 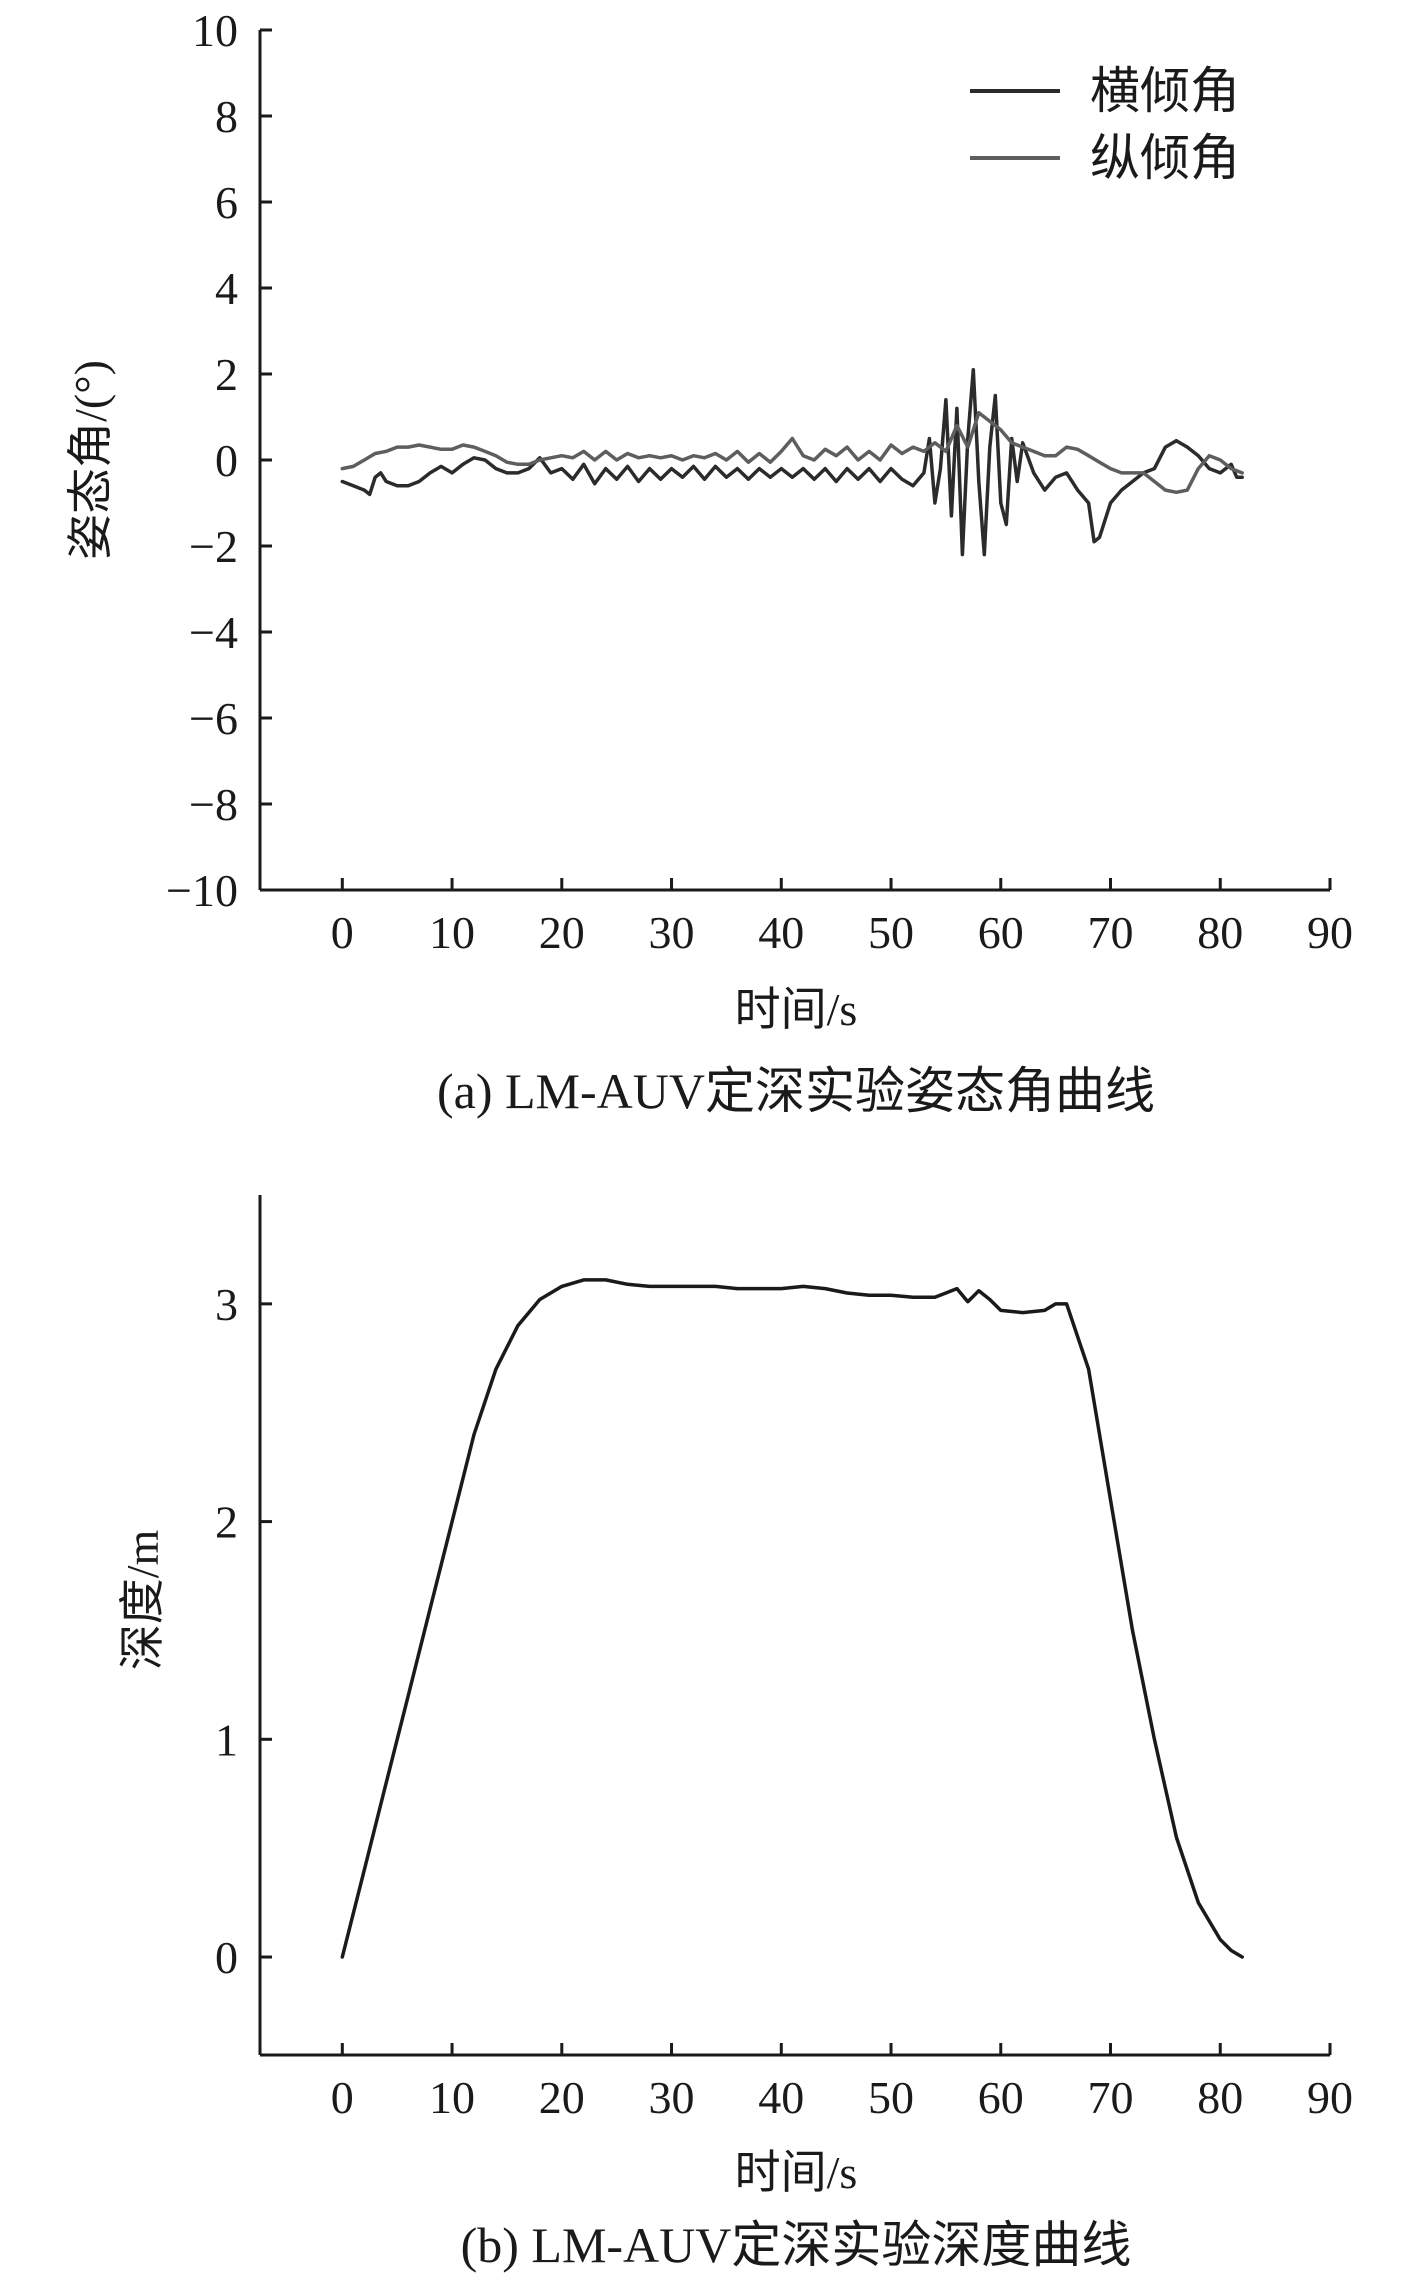 What do you see at coordinates (226, 1739) in the screenshot?
I see `depth-y-tick-label: 1` at bounding box center [226, 1739].